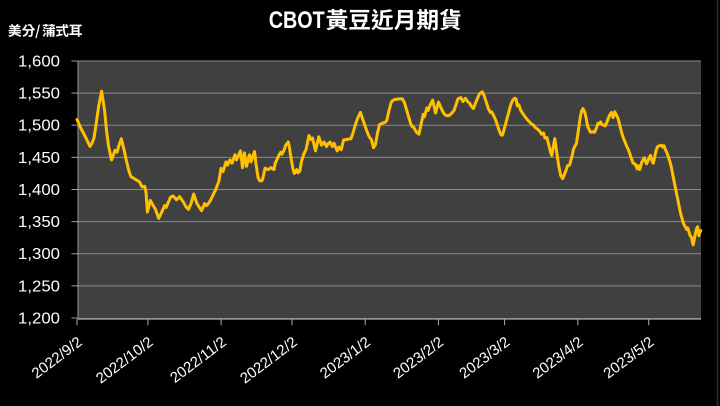  What do you see at coordinates (39, 158) in the screenshot?
I see `svg-text: 1,450` at bounding box center [39, 158].